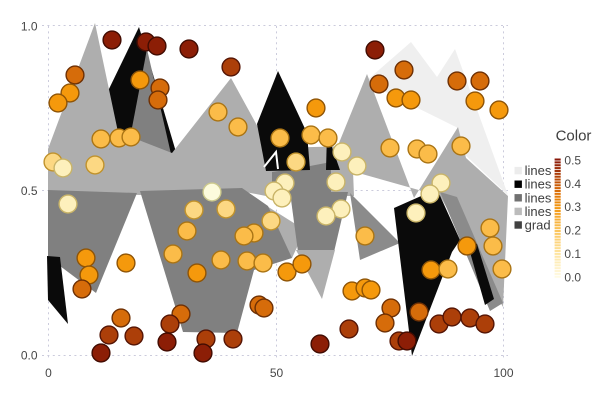 The width and height of the screenshot is (600, 405). What do you see at coordinates (538, 225) in the screenshot?
I see `svg-text: grad` at bounding box center [538, 225].